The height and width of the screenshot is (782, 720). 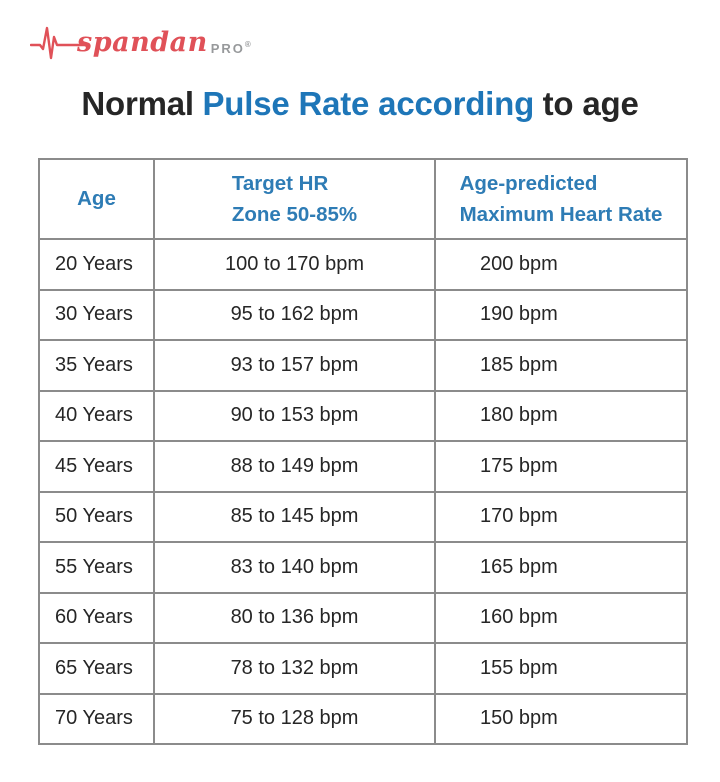 I want to click on max-cell: 175 bpm, so click(x=561, y=466).